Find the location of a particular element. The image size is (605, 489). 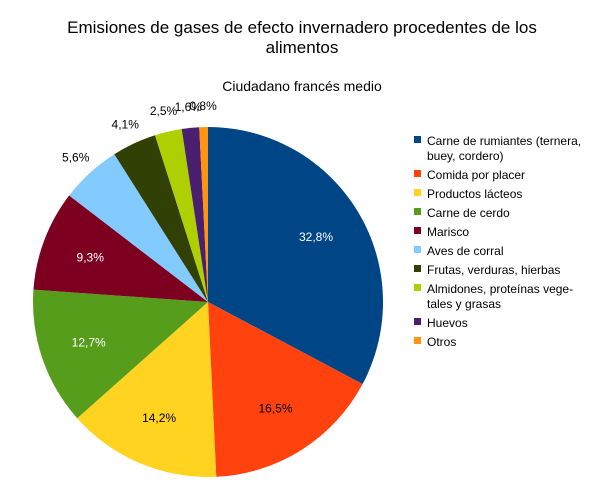

legend-label-8-line-2: tales y grasas is located at coordinates (464, 304).